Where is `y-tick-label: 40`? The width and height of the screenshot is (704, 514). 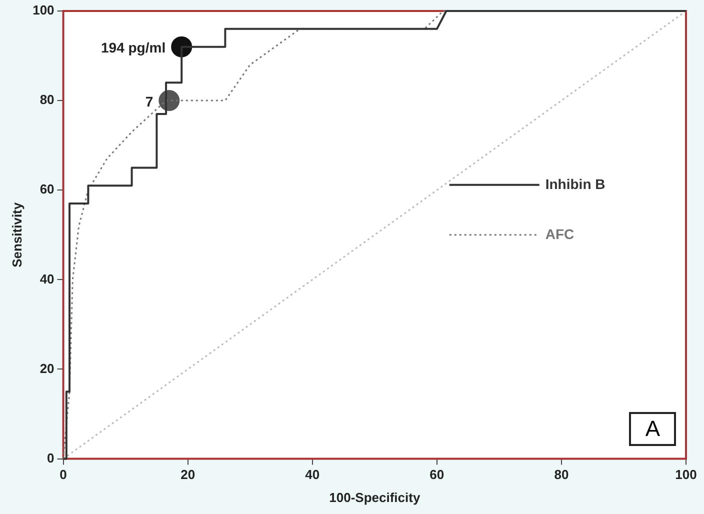 y-tick-label: 40 is located at coordinates (47, 278).